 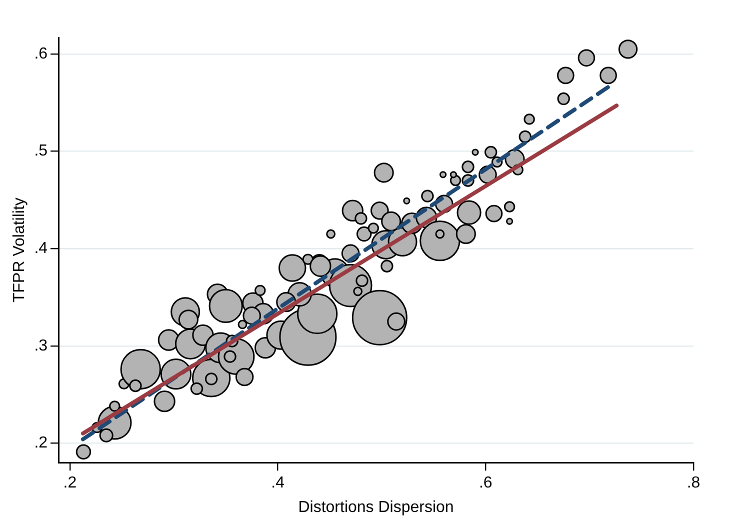 What do you see at coordinates (41, 443) in the screenshot?
I see `y-tick-label: .2` at bounding box center [41, 443].